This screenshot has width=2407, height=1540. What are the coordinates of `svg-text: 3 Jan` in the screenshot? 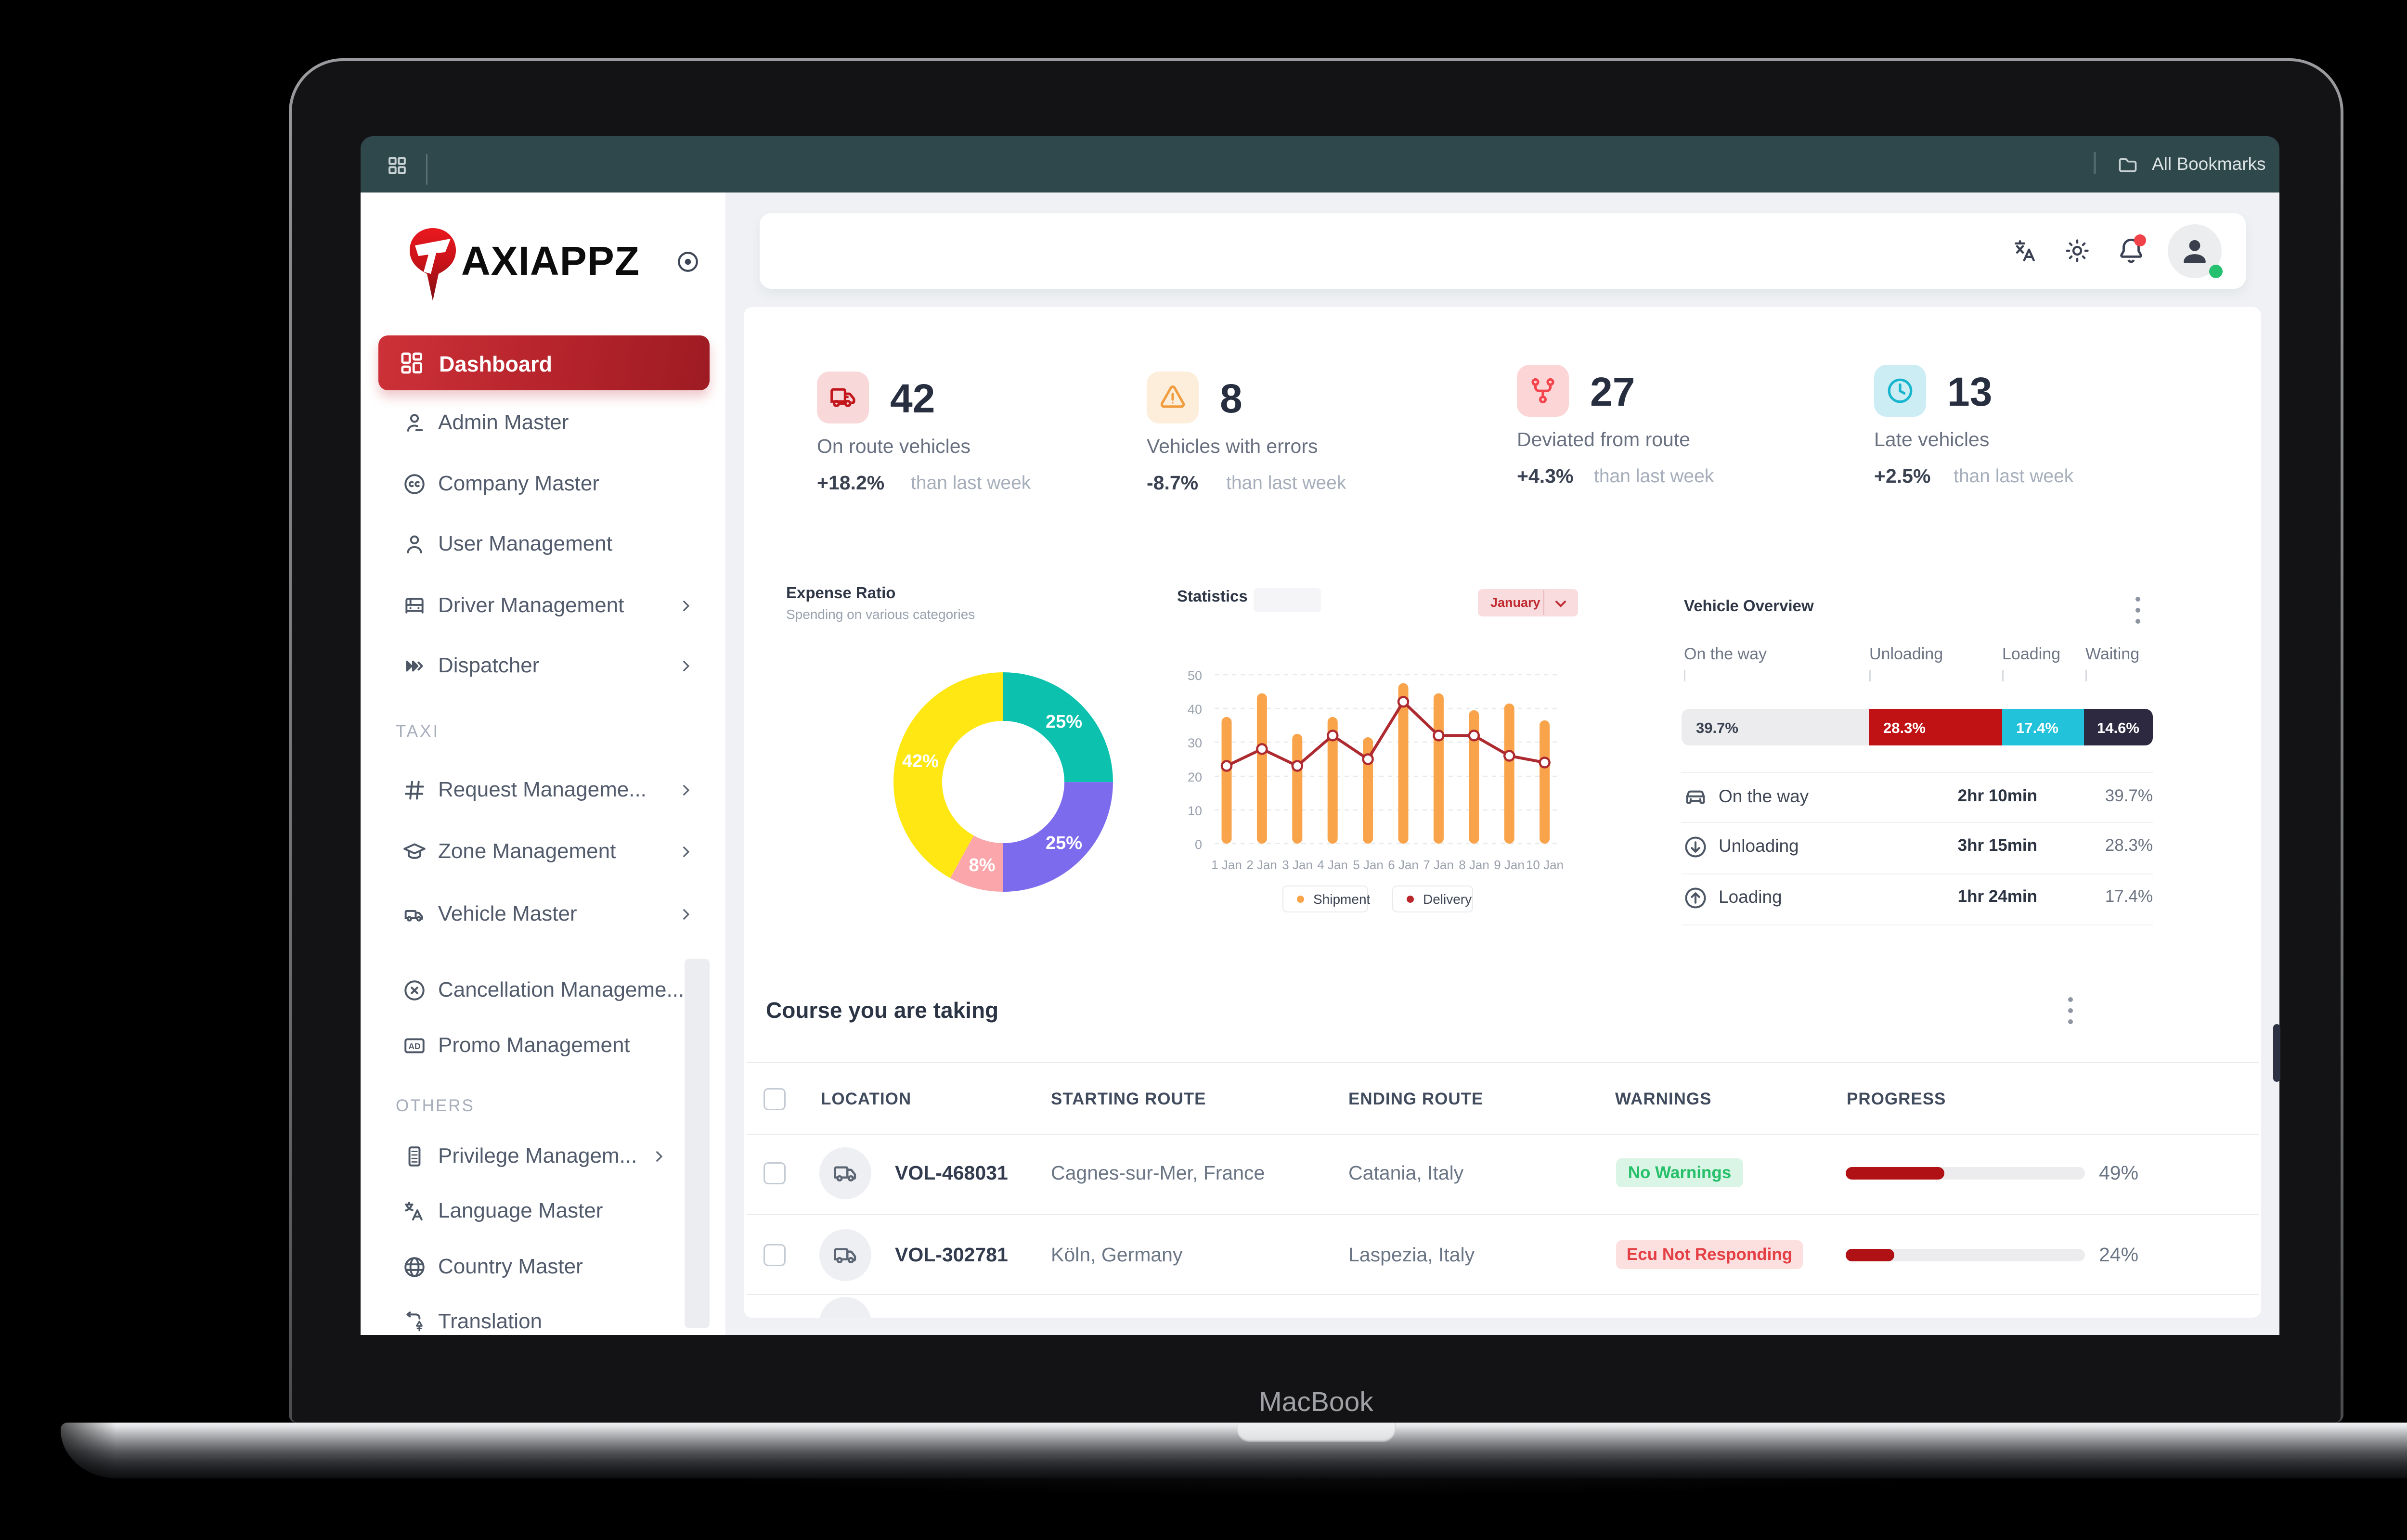 It's located at (1297, 865).